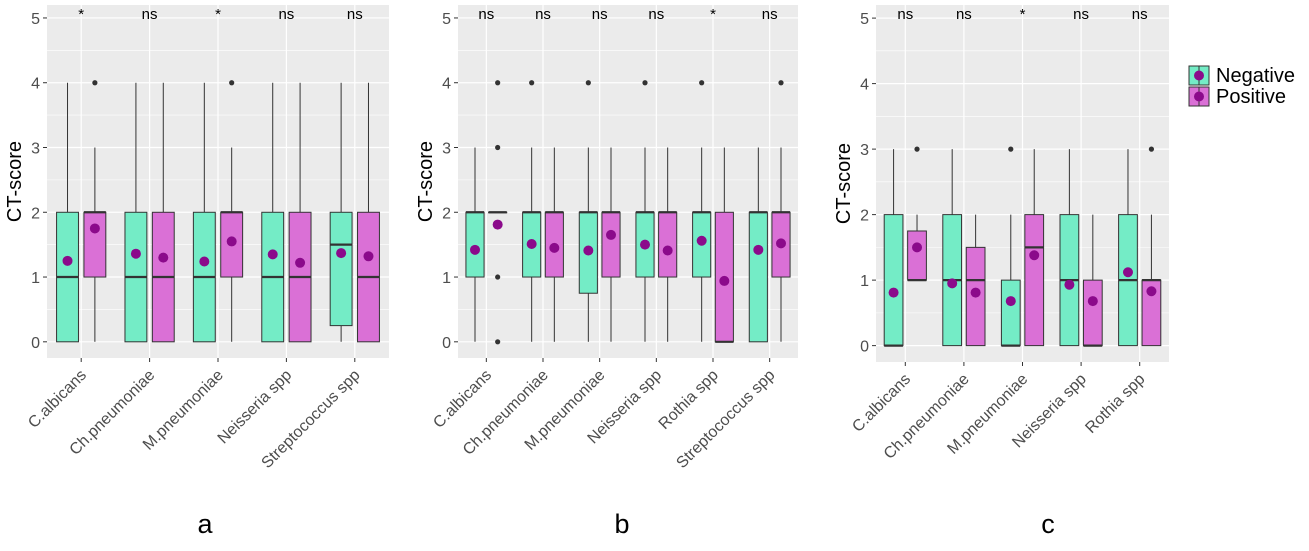 The width and height of the screenshot is (1309, 551). Describe the element at coordinates (35, 343) in the screenshot. I see `y-tick-label: 0` at that location.